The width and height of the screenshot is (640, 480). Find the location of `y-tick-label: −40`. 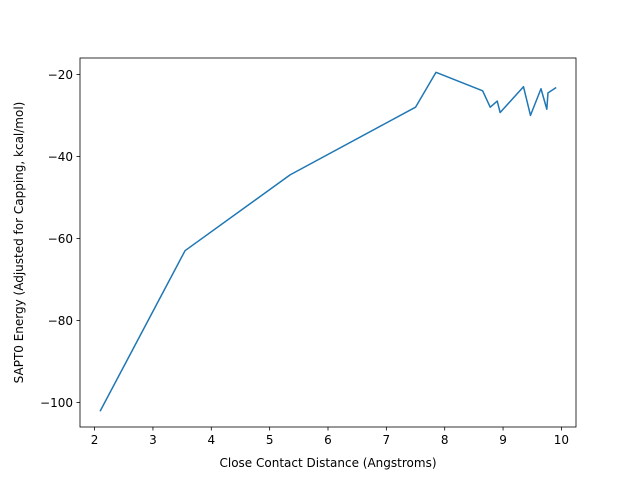

y-tick-label: −40 is located at coordinates (60, 157).